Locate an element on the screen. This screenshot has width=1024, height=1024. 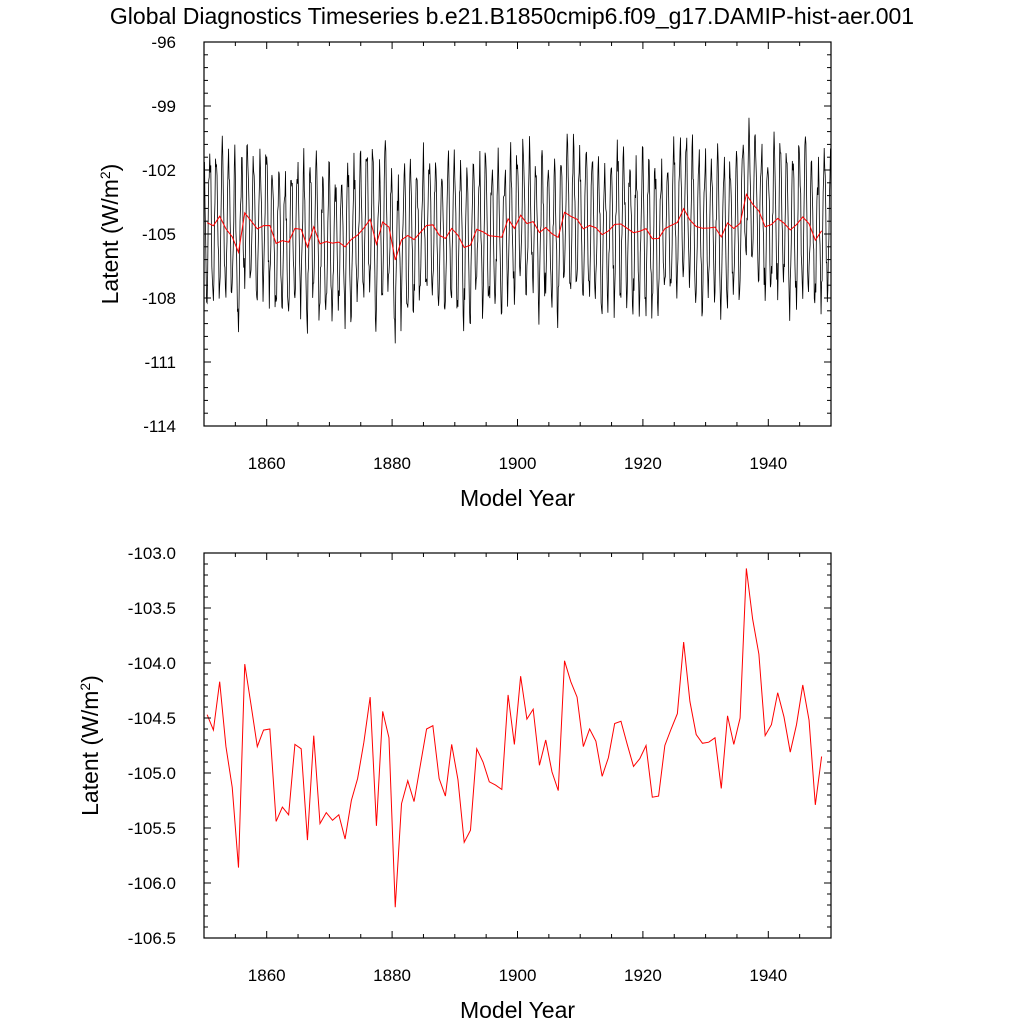
y-tick-label: -105 is located at coordinates (159, 234).